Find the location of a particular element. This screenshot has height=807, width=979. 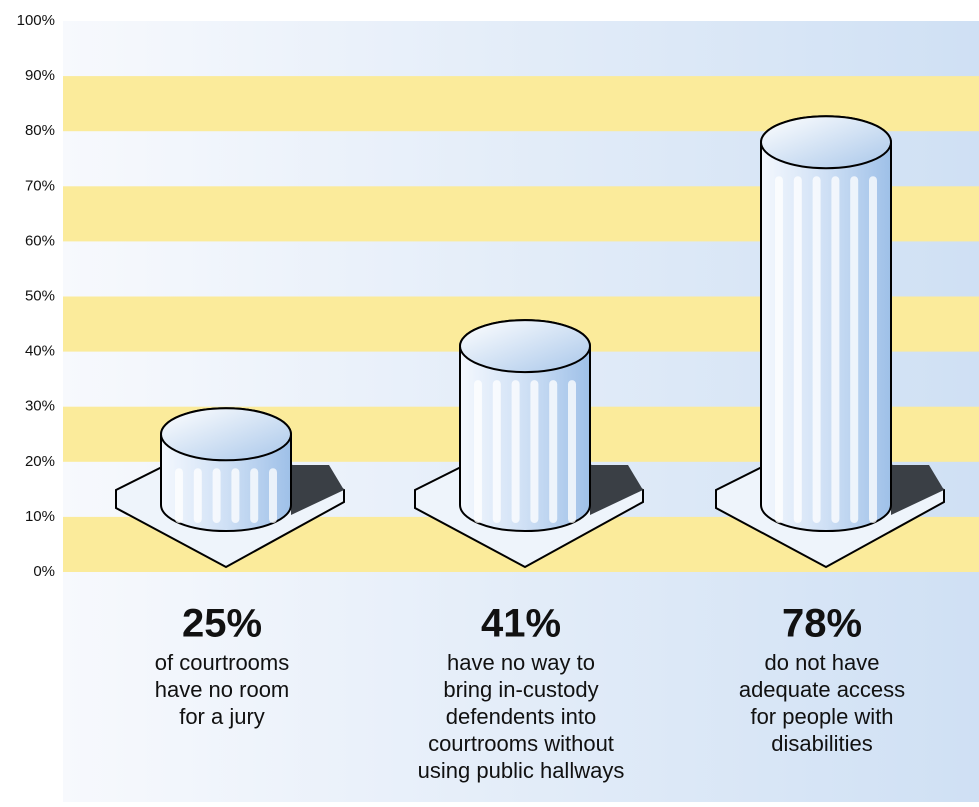

category-label: adequate access is located at coordinates (822, 689).